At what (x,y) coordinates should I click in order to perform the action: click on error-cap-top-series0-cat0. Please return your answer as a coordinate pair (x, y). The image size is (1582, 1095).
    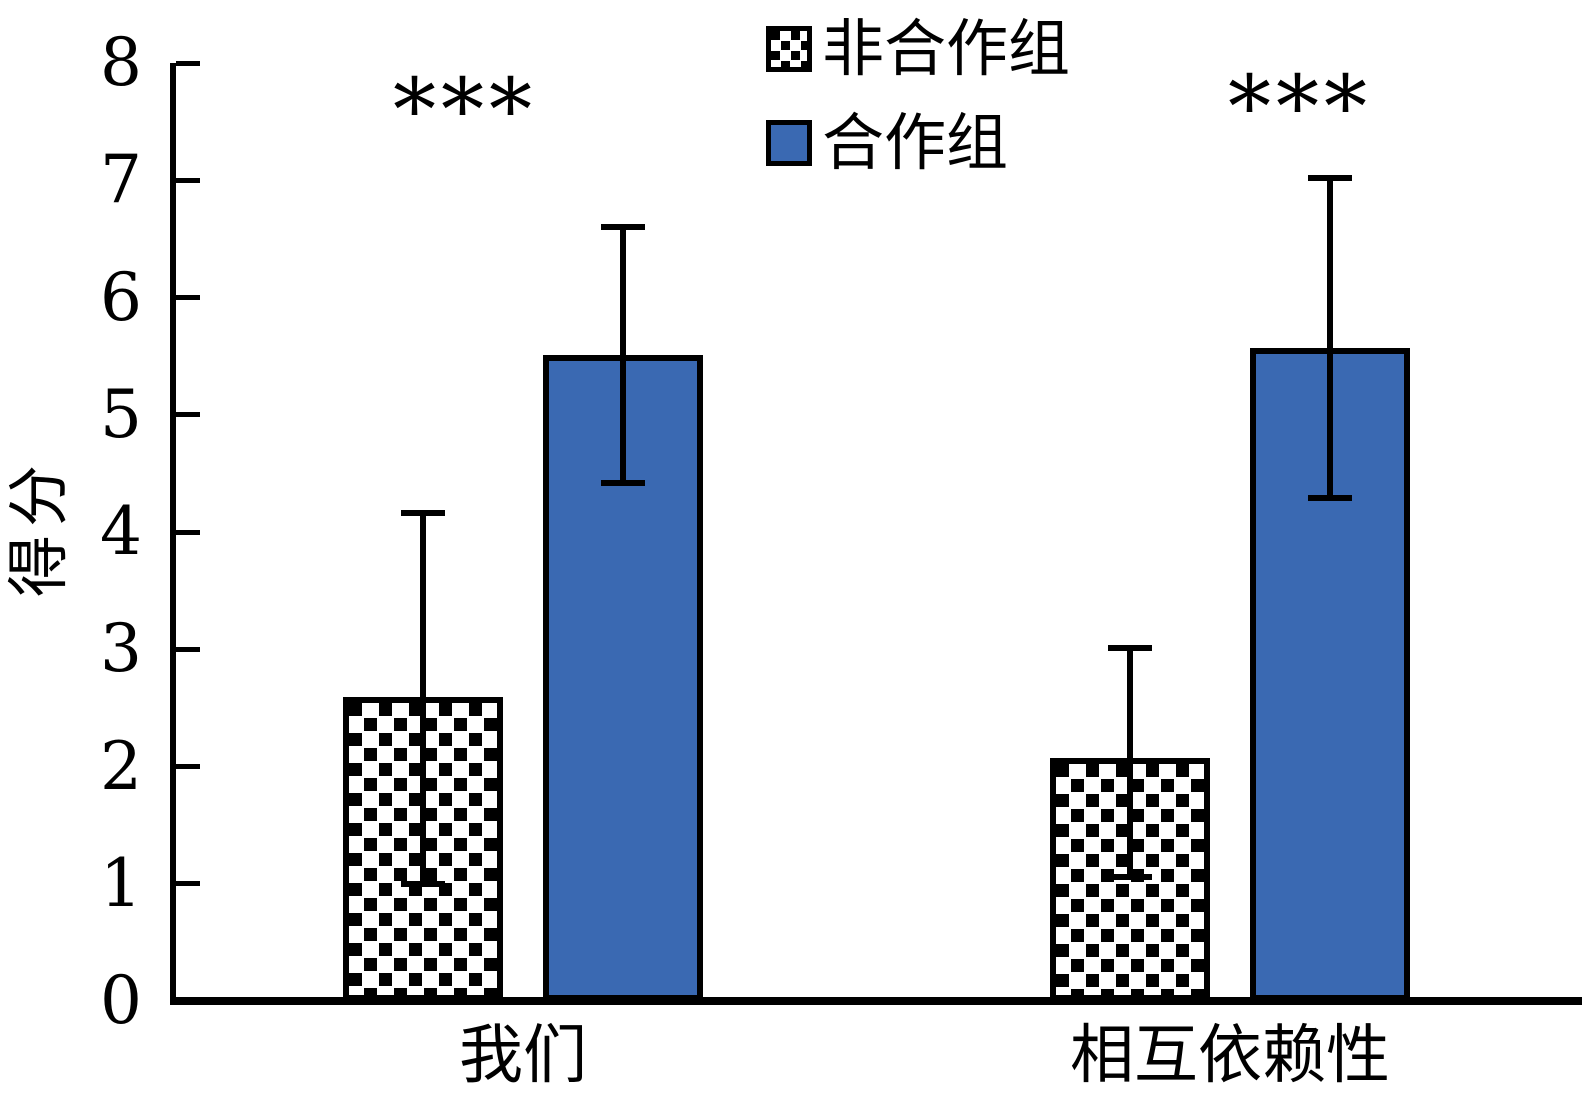
    Looking at the image, I should click on (423, 513).